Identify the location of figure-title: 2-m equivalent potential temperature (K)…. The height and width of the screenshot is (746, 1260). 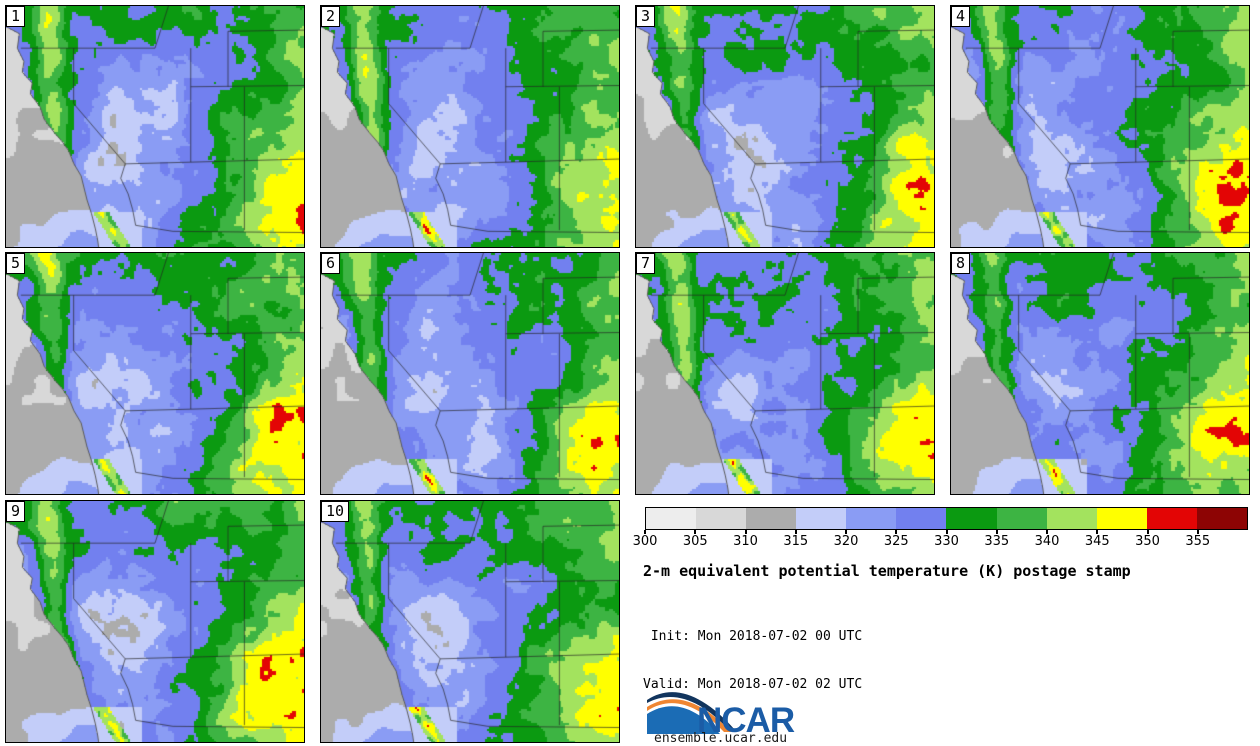
(887, 571).